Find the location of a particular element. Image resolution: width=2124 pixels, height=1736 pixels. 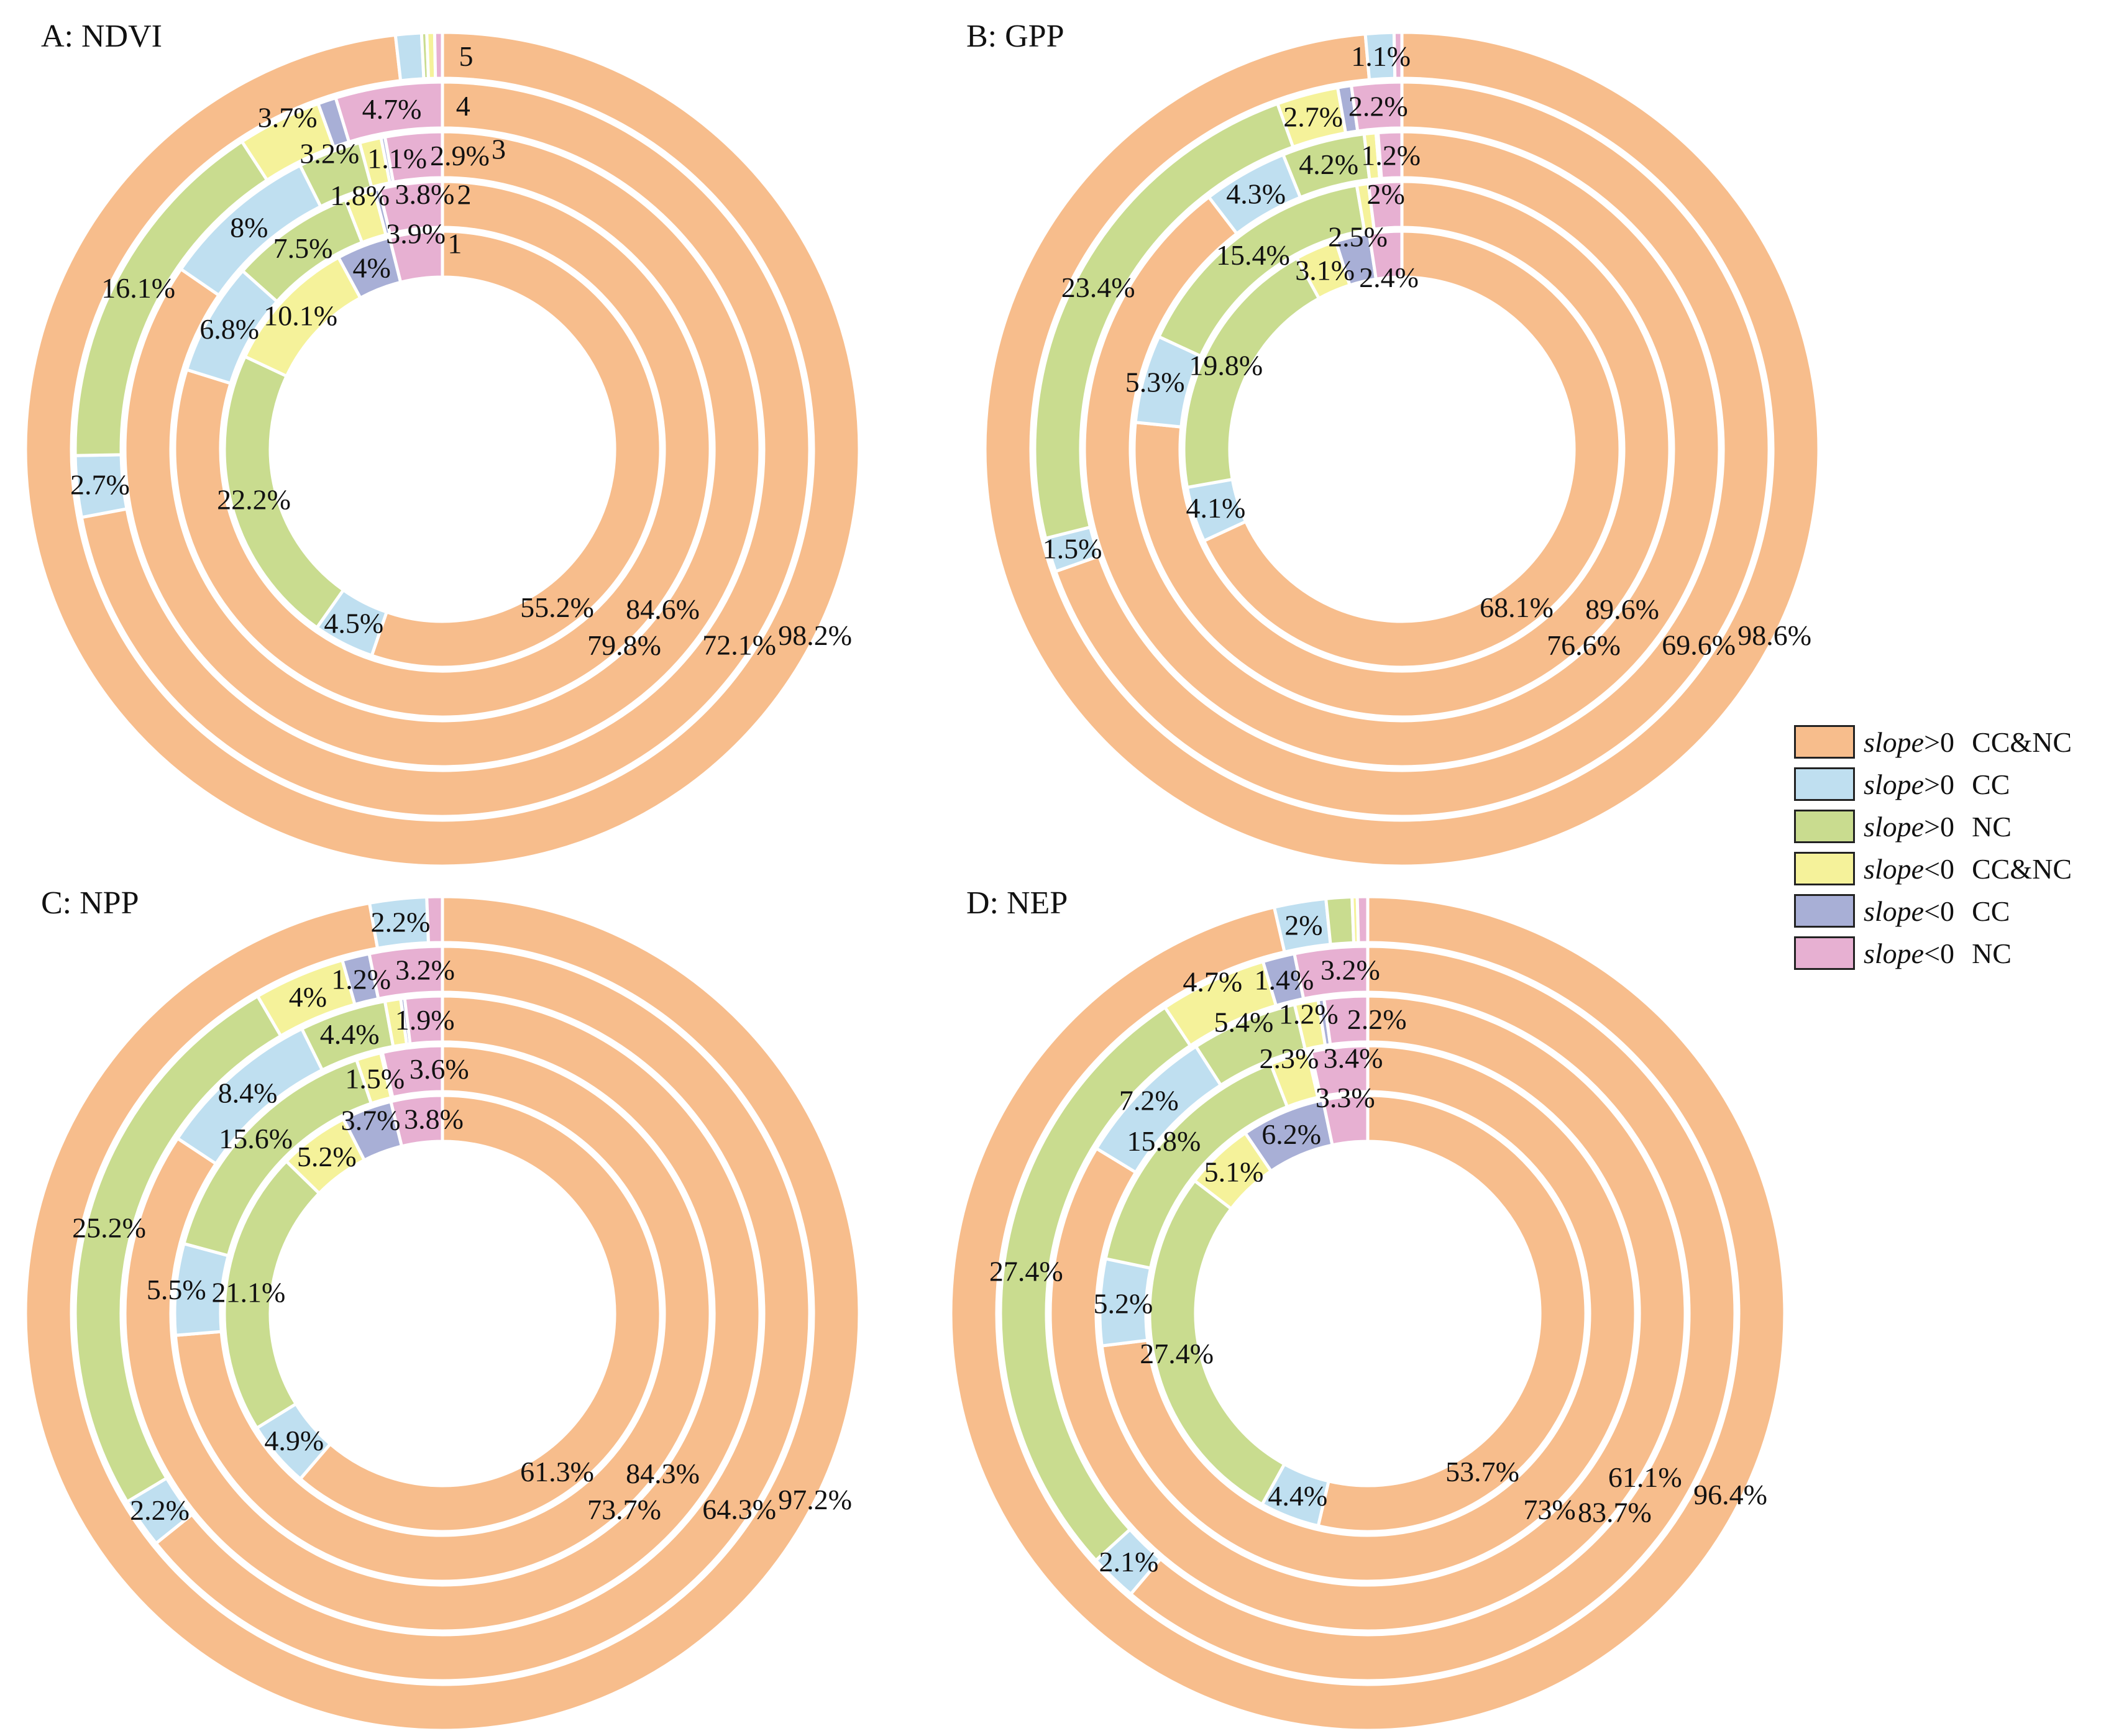

data-label: 21.1% is located at coordinates (248, 1293).